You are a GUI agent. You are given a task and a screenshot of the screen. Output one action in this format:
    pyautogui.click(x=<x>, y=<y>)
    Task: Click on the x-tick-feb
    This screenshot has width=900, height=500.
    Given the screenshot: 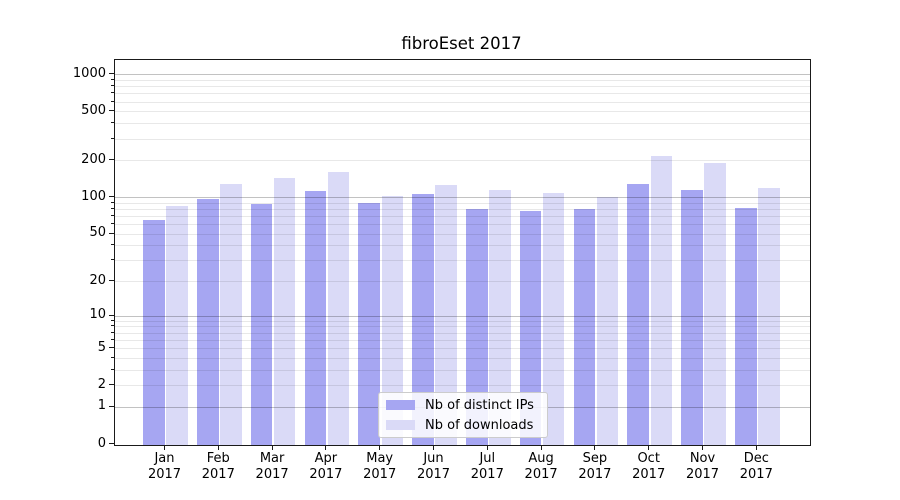 What is the action you would take?
    pyautogui.click(x=218, y=447)
    